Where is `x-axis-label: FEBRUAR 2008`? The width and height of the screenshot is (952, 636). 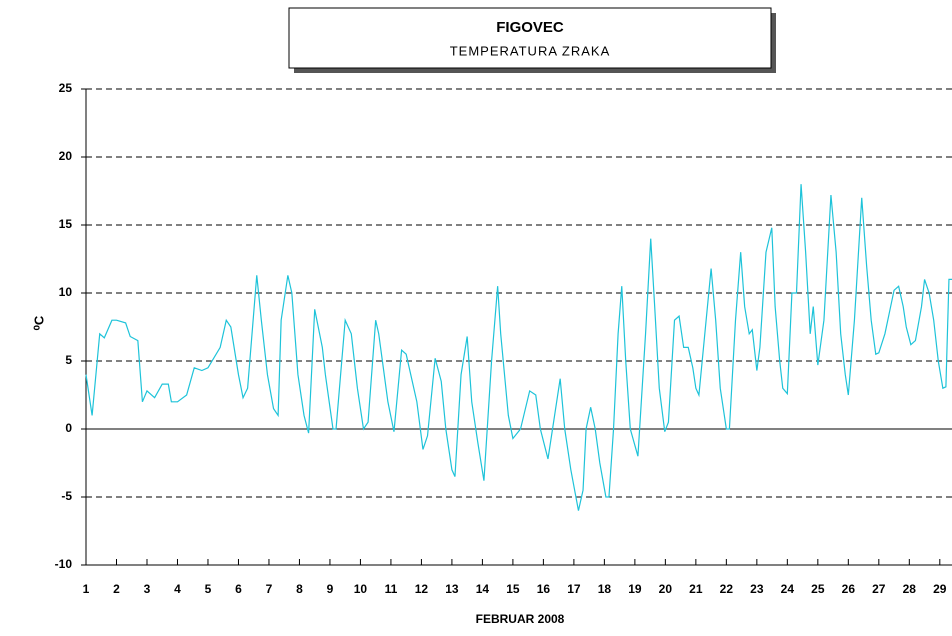
x-axis-label: FEBRUAR 2008 is located at coordinates (520, 619).